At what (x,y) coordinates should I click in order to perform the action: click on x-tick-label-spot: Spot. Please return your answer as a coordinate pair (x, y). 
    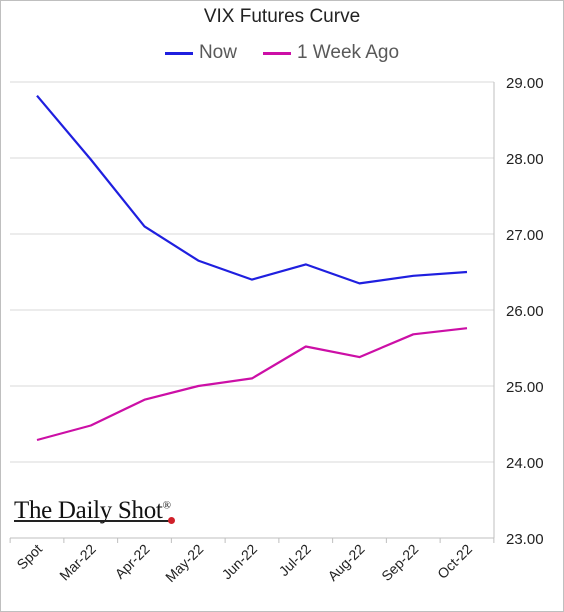
    Looking at the image, I should click on (29, 557).